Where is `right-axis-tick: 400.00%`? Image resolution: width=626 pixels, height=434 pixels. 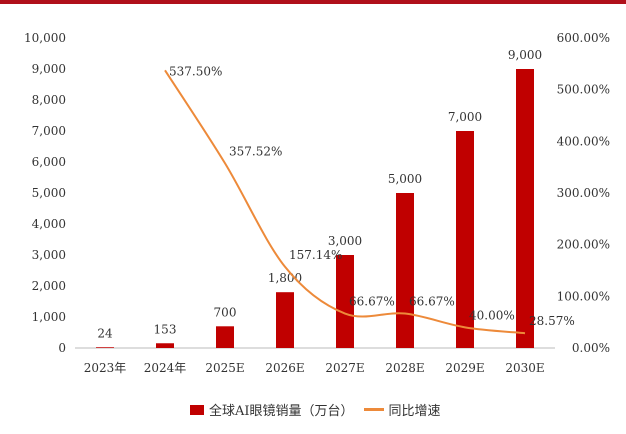
right-axis-tick: 400.00% is located at coordinates (583, 141).